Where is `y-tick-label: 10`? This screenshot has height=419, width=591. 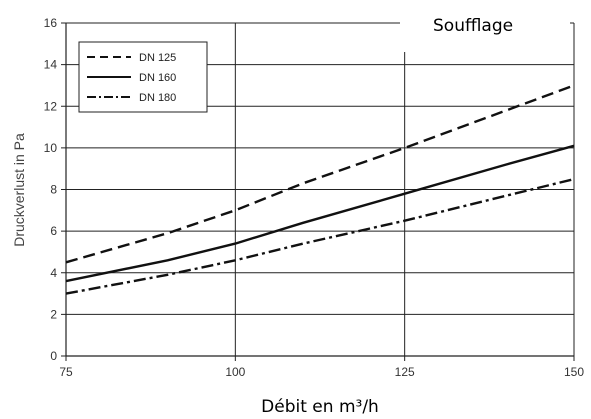
y-tick-label: 10 is located at coordinates (51, 148).